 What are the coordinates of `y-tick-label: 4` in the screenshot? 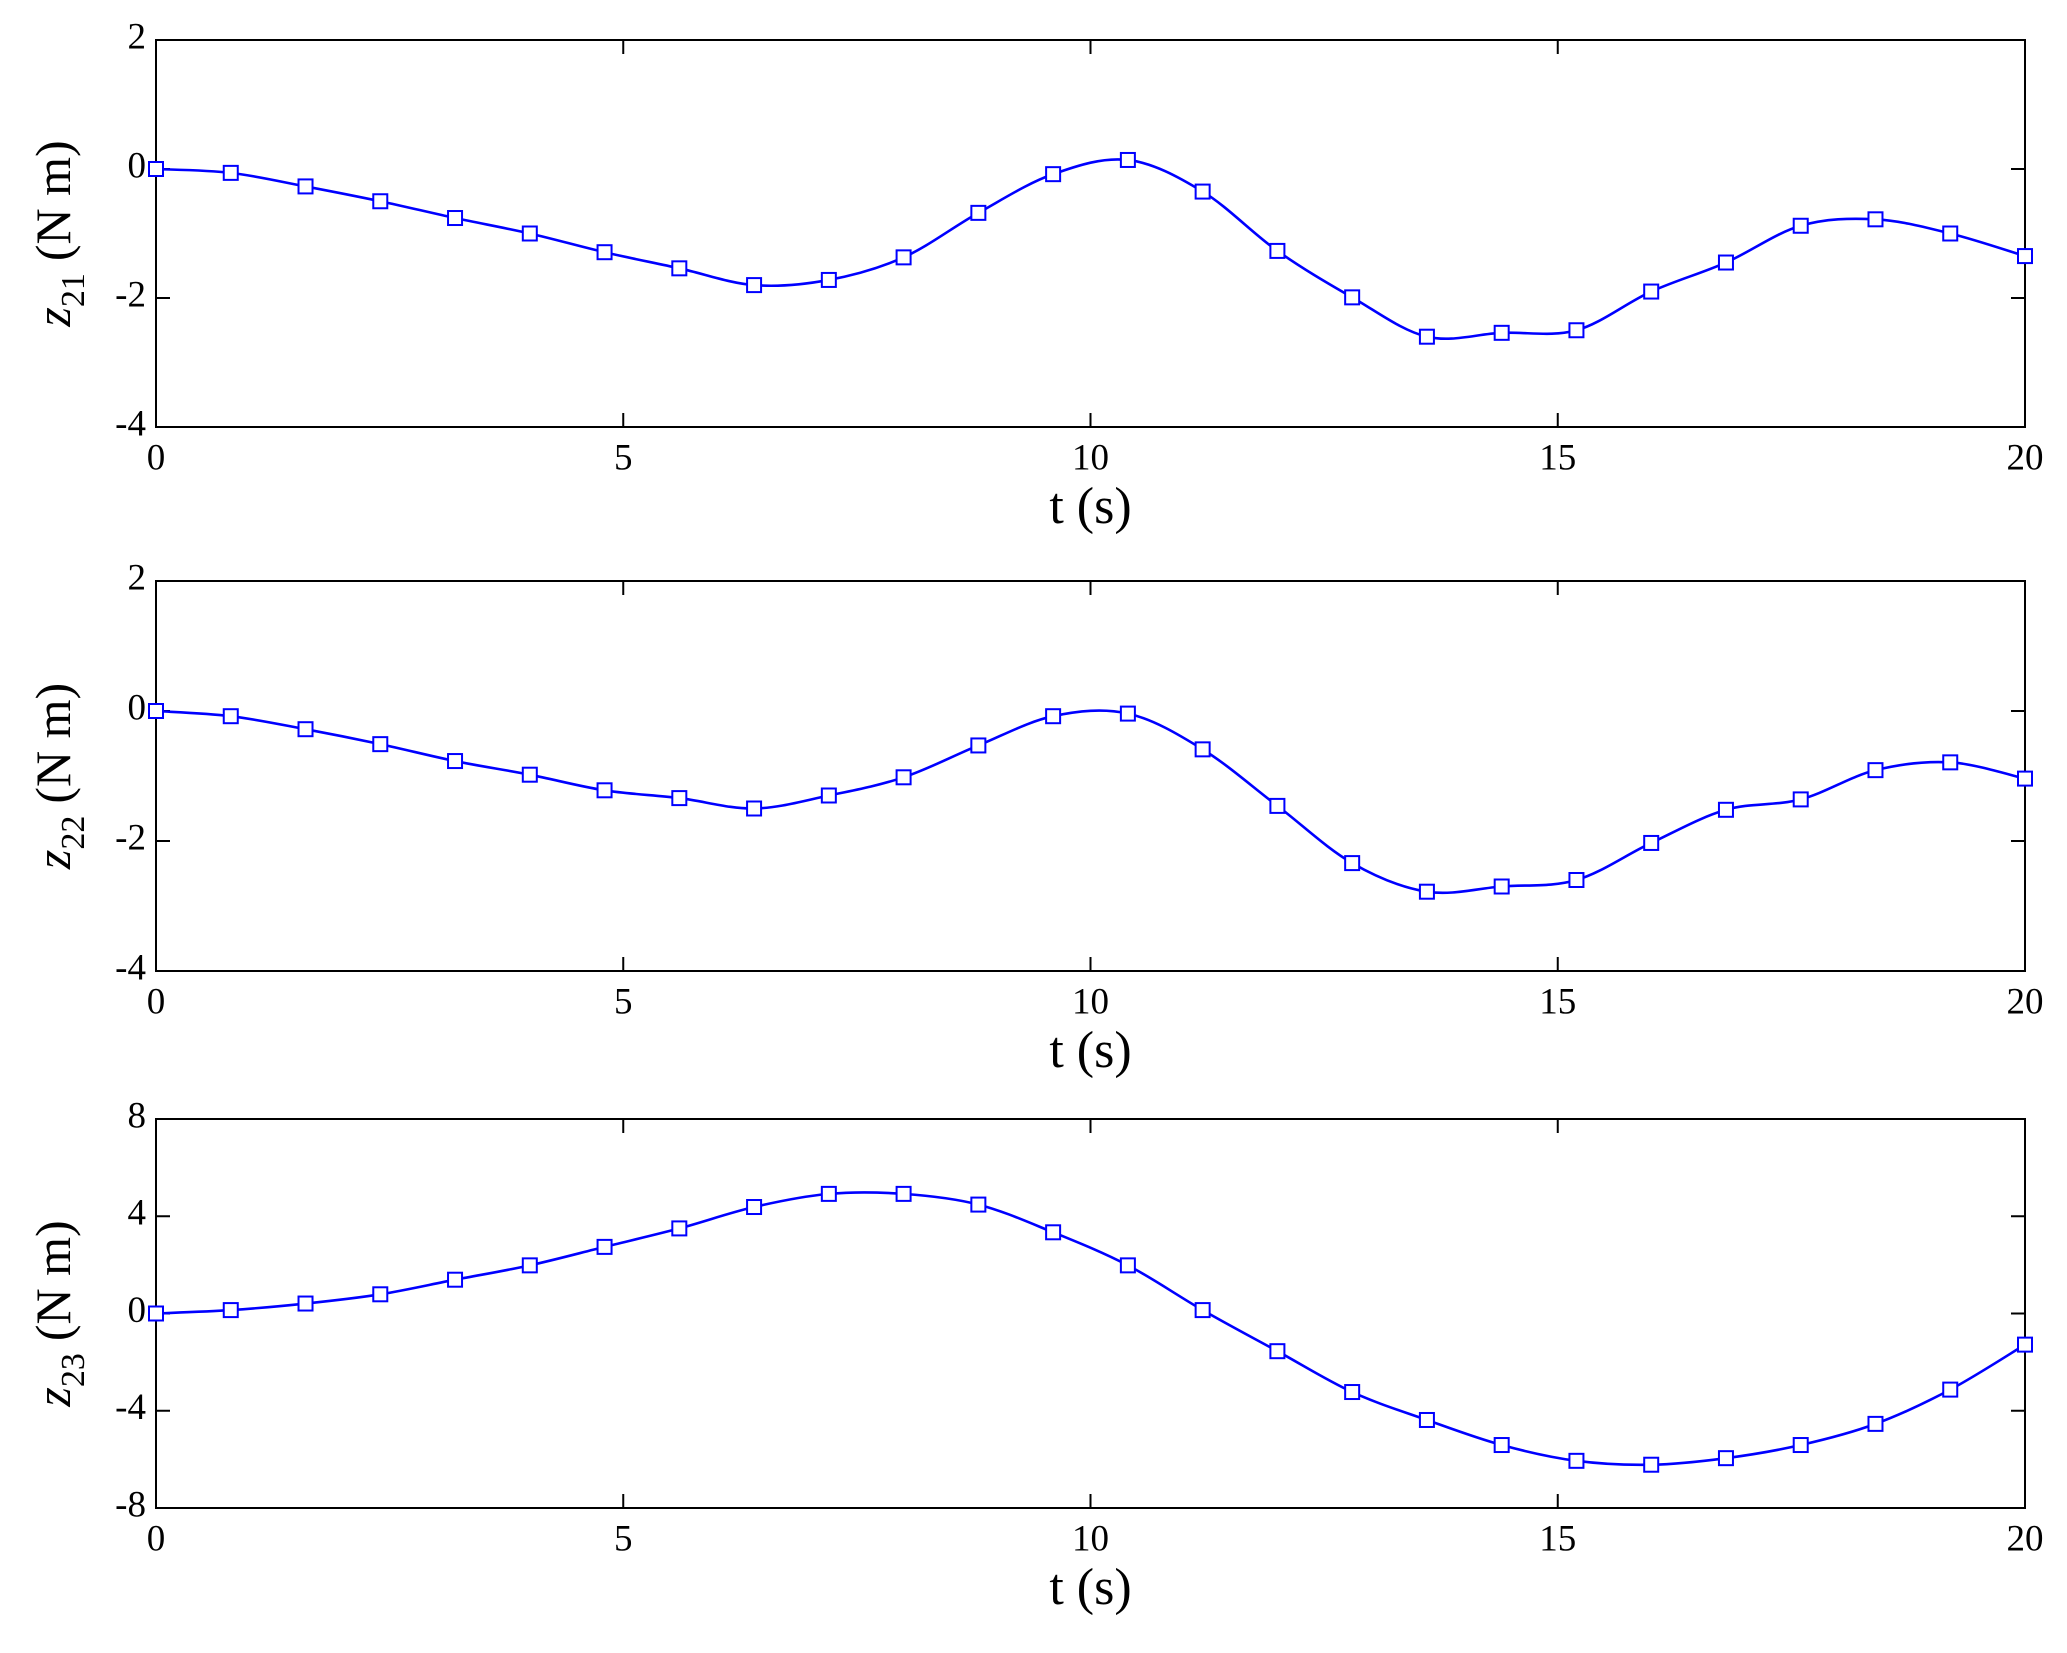 It's located at (137, 1213).